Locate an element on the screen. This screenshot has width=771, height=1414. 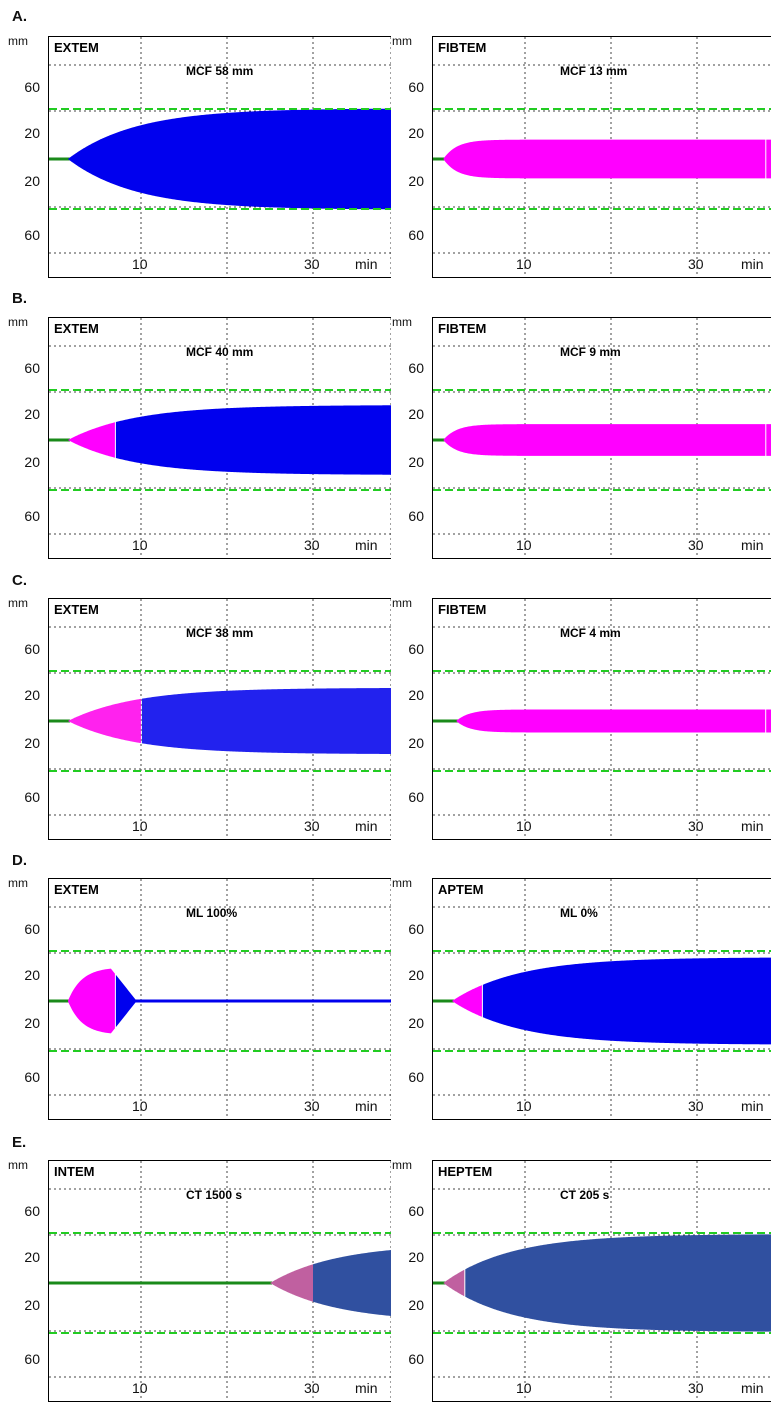
metric-label: CT 205 s is located at coordinates (585, 1195).